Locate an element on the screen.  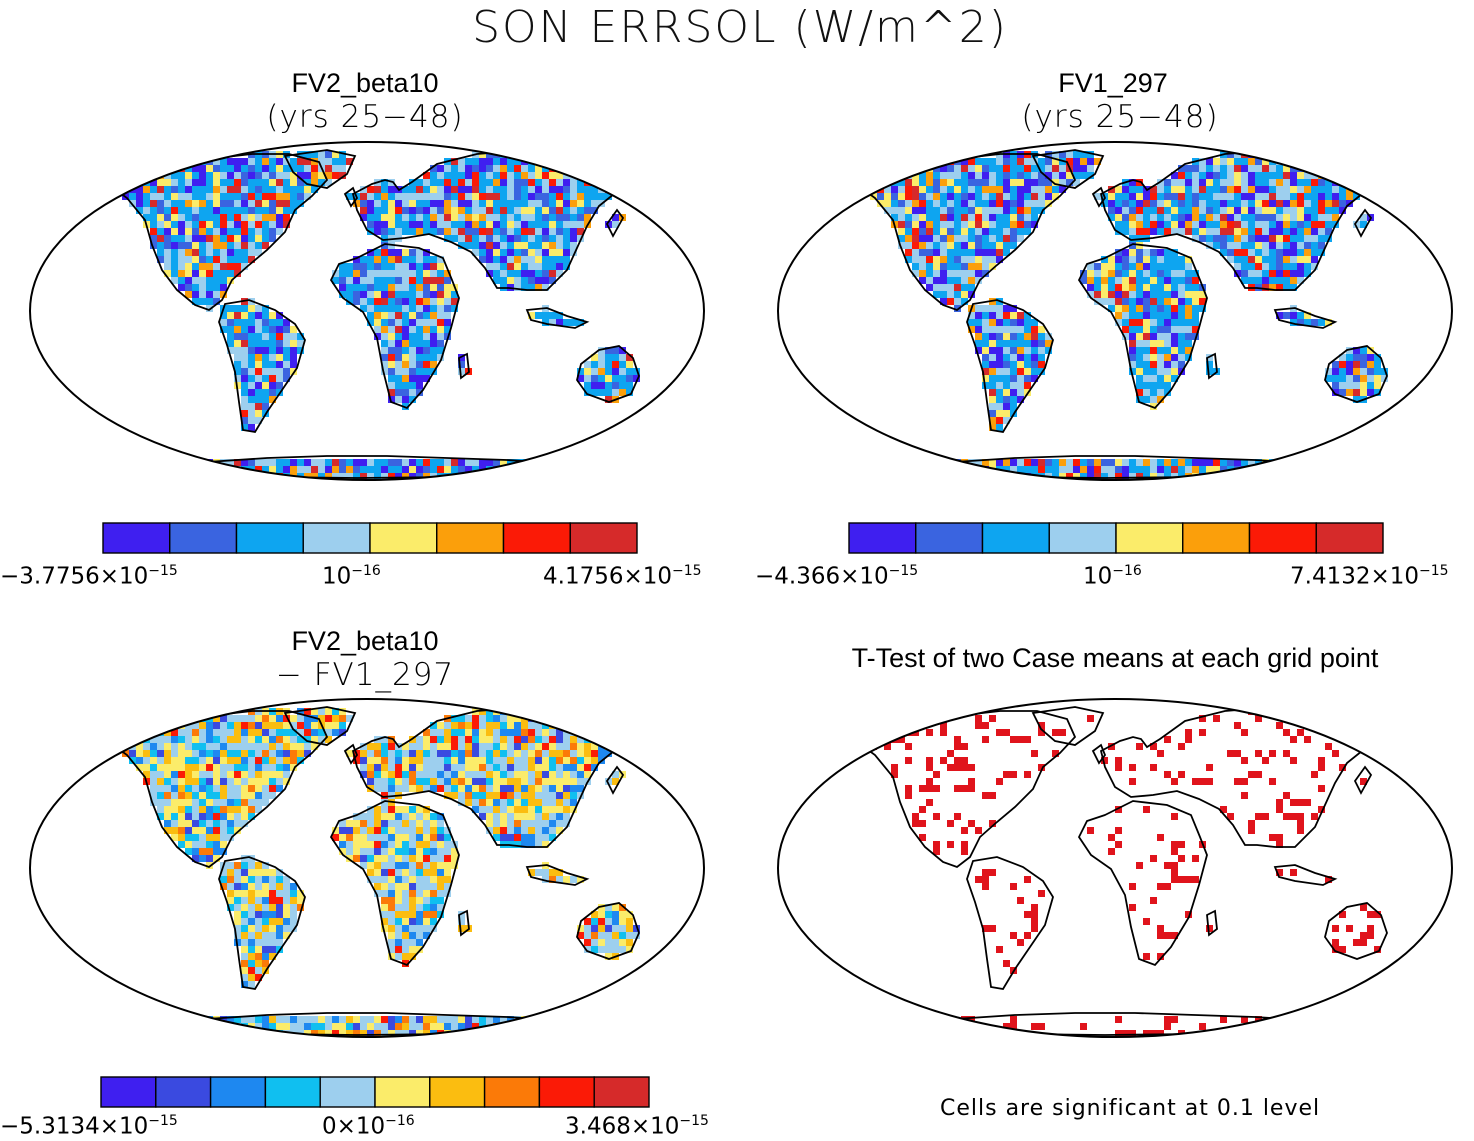
panel-bl-coast-madagascar is located at coordinates (464, 923).